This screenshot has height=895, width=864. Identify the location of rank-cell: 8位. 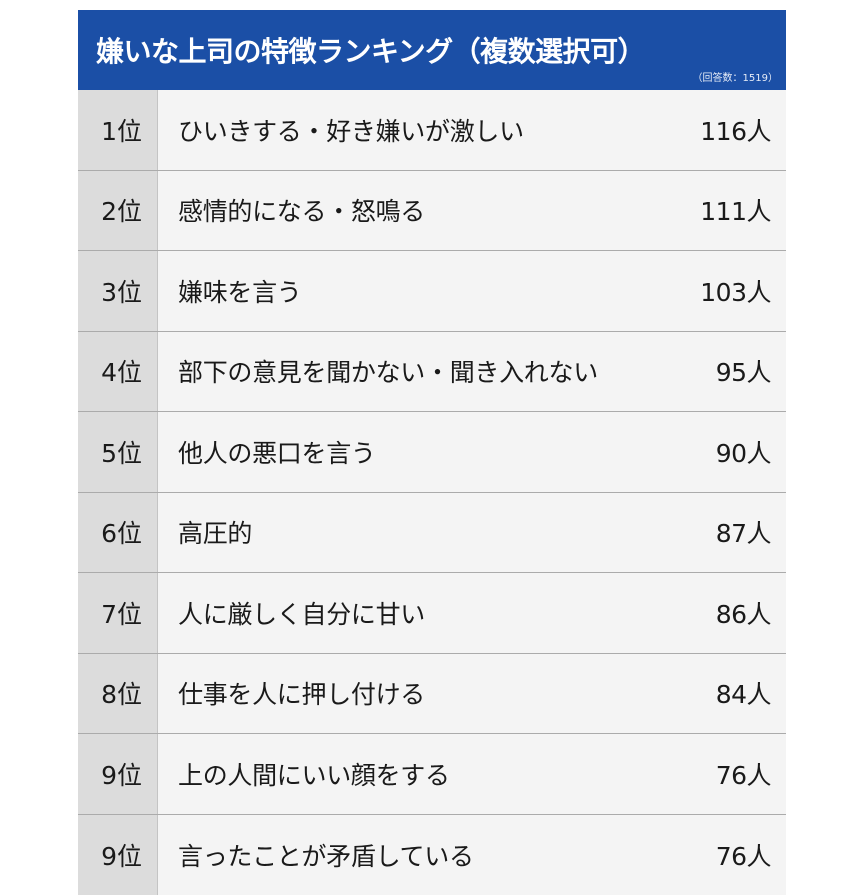
(118, 694).